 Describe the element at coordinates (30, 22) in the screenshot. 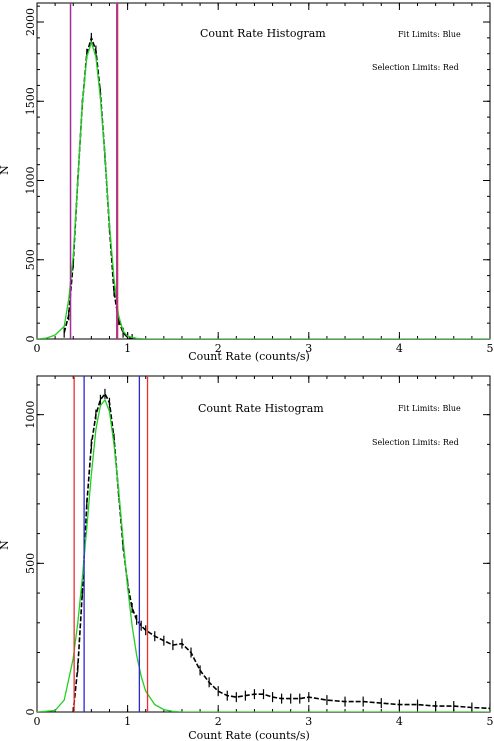

I see `y-tick-label: 2000` at that location.